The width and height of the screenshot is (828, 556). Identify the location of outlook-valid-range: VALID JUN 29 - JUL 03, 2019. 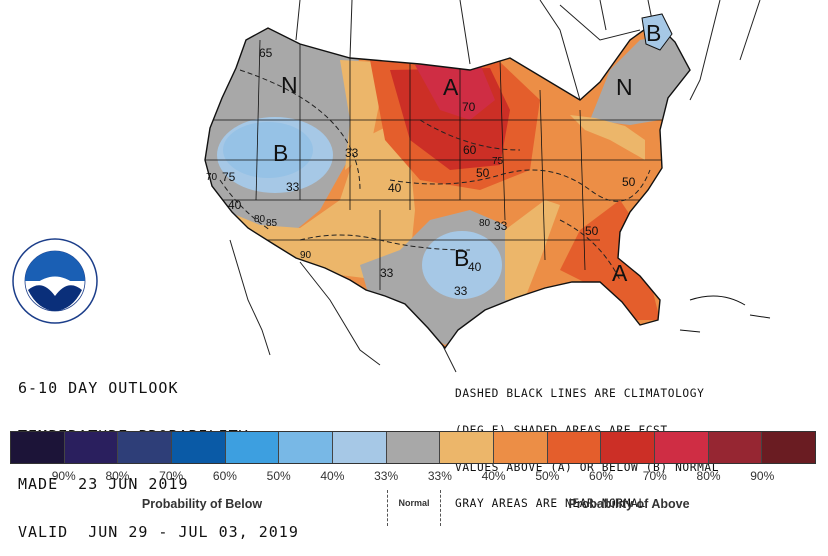
(158, 532).